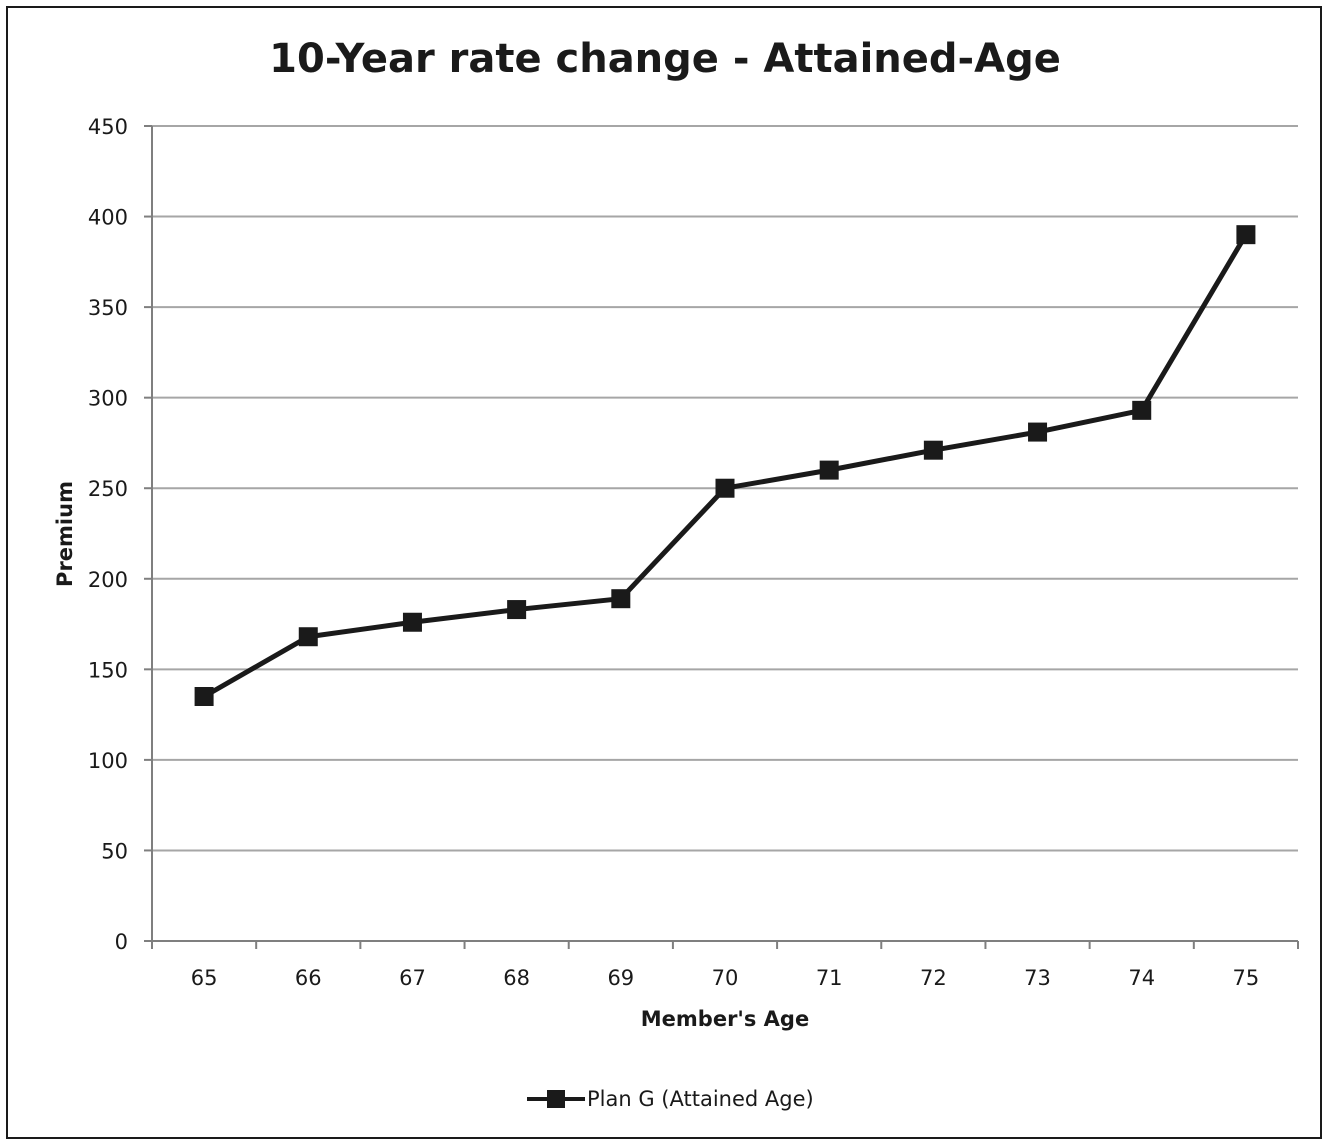  What do you see at coordinates (1141, 978) in the screenshot?
I see `x-tick-label-74: 74` at bounding box center [1141, 978].